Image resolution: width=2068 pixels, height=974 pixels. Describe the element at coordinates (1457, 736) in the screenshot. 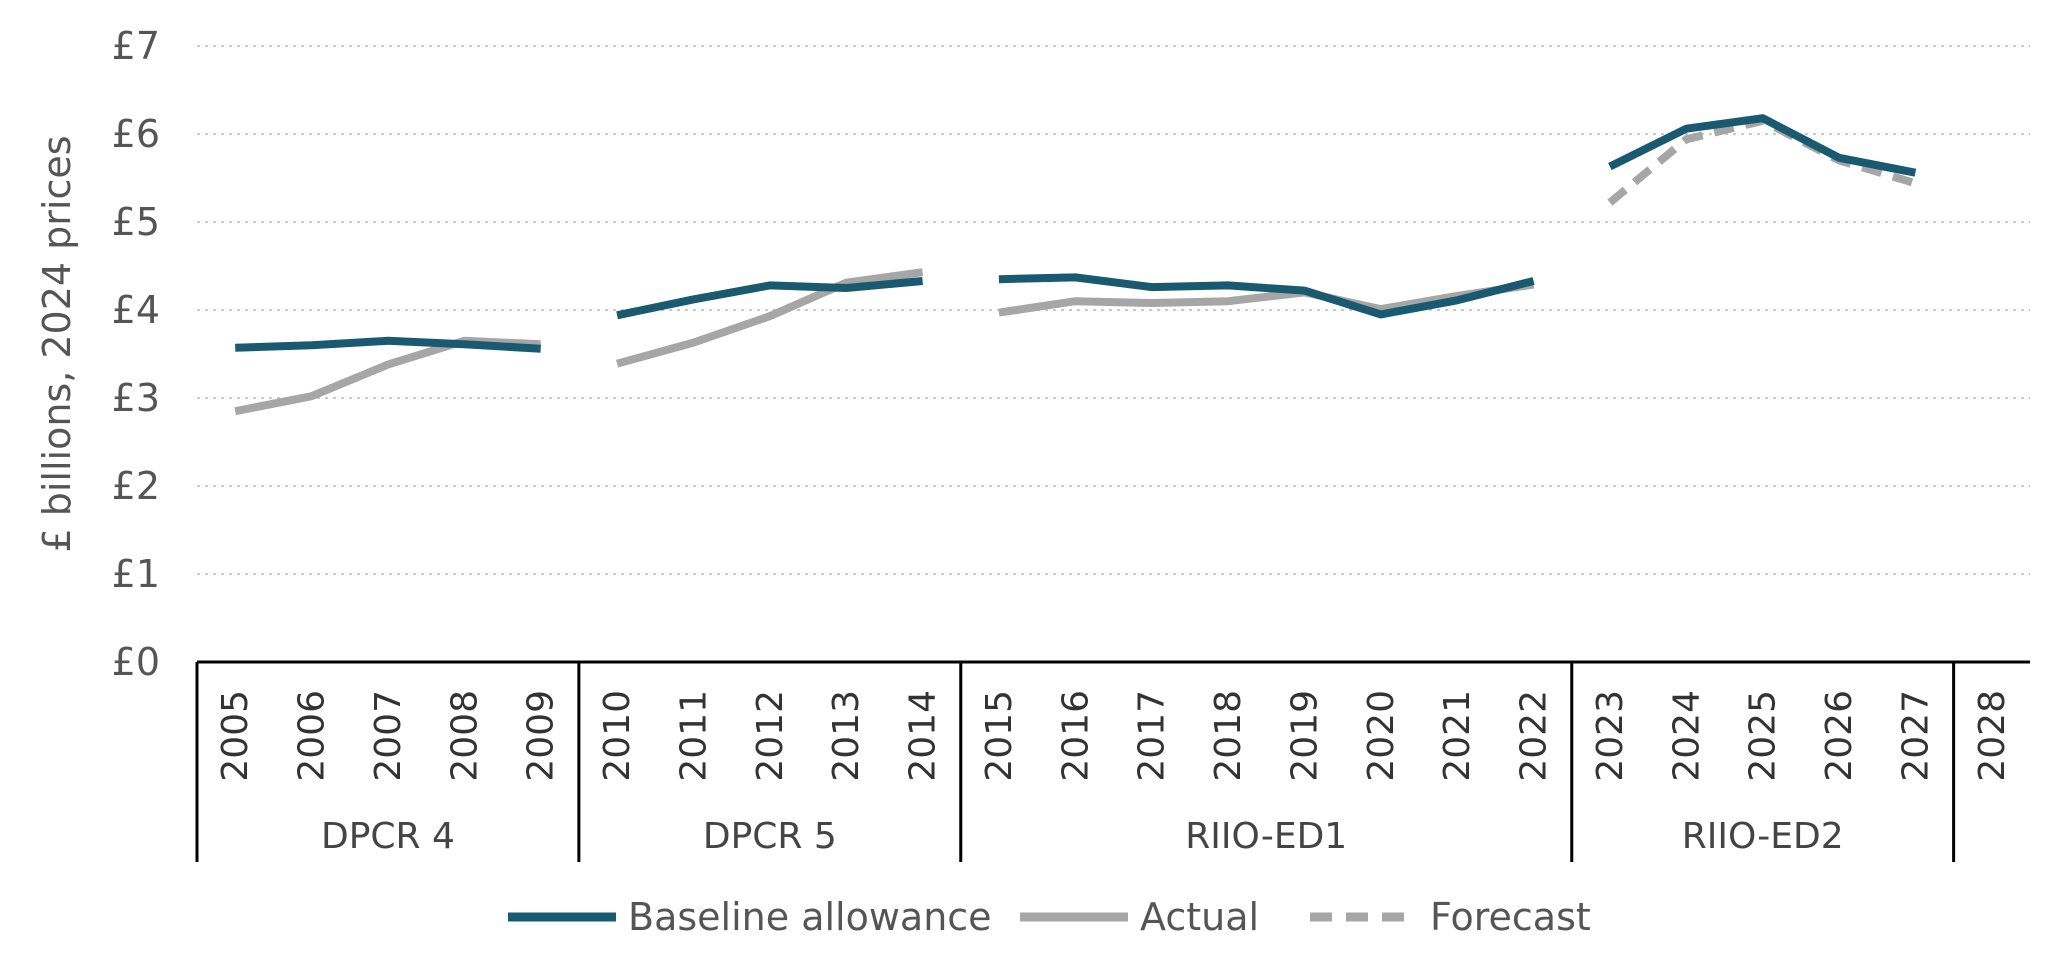

I see `x-tick-label: 2021` at that location.